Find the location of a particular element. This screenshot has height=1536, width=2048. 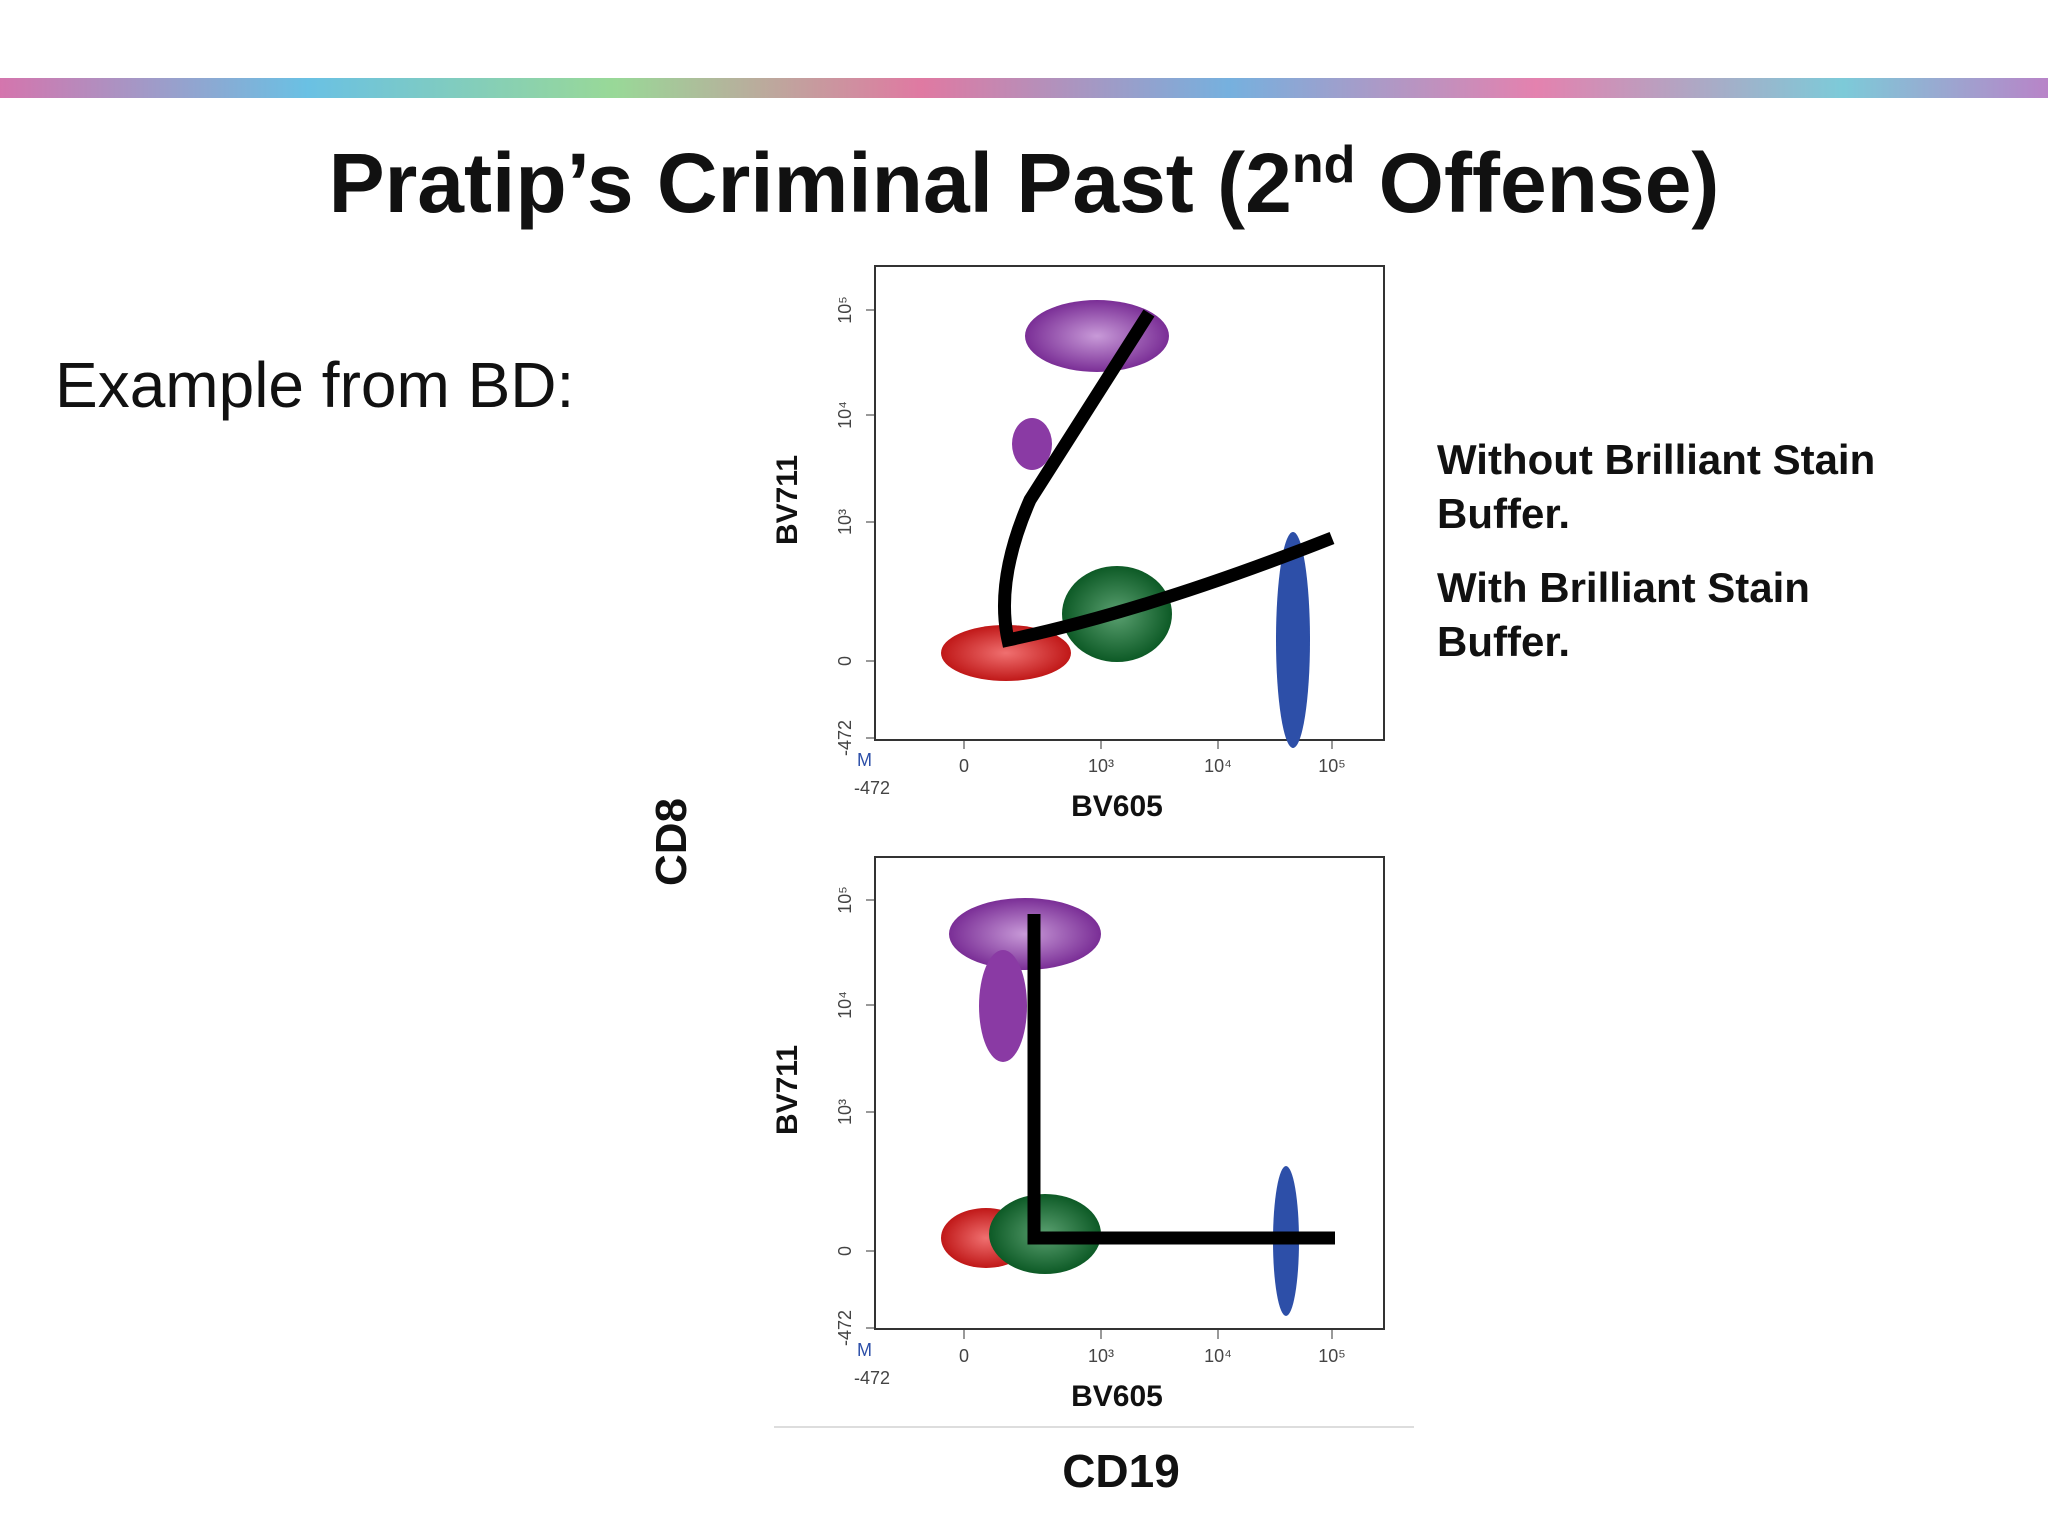

caption: With Brilliant Stain is located at coordinates (1623, 587).